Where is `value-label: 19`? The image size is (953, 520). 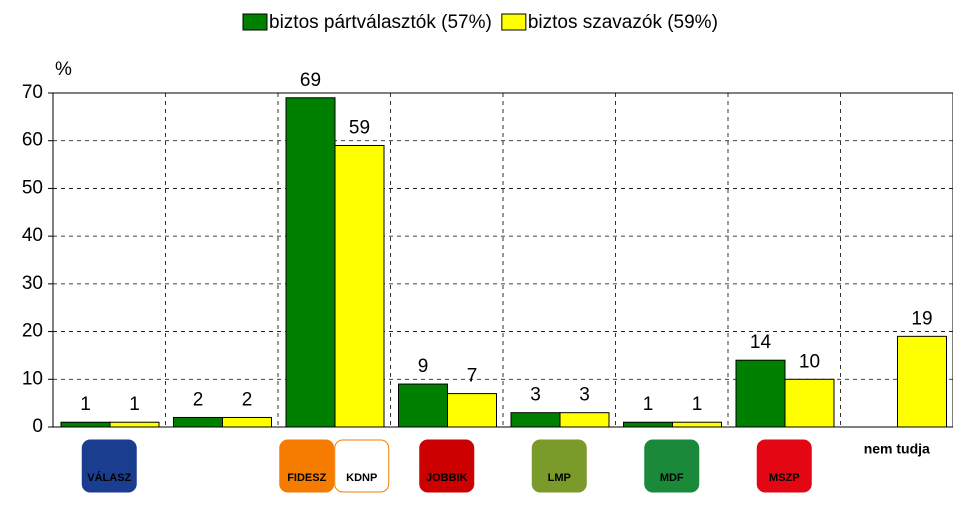 value-label: 19 is located at coordinates (921, 318).